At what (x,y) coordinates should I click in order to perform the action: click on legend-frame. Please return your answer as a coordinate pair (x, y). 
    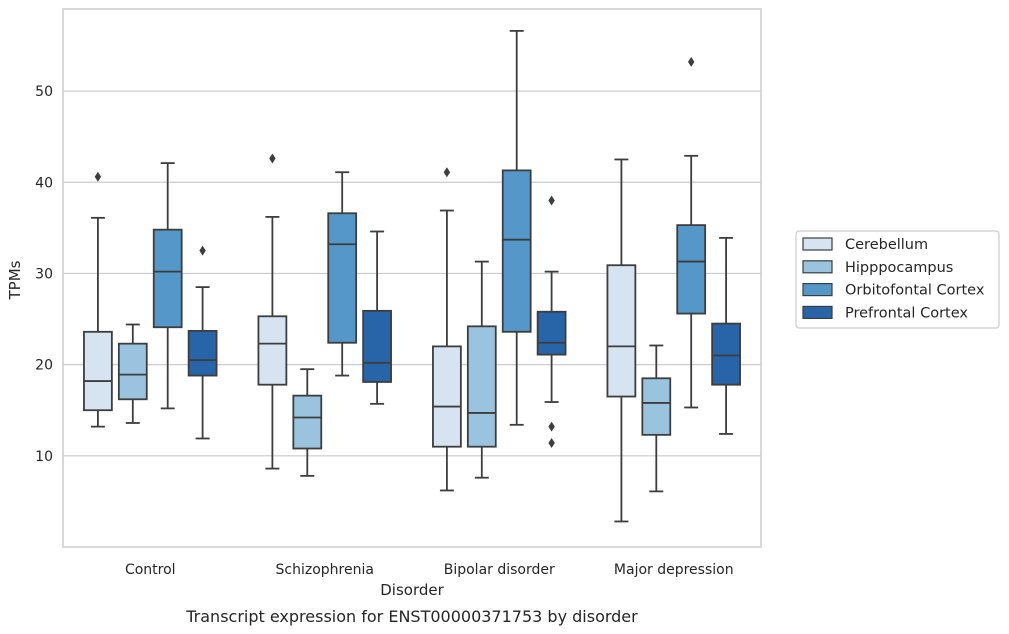
    Looking at the image, I should click on (897, 279).